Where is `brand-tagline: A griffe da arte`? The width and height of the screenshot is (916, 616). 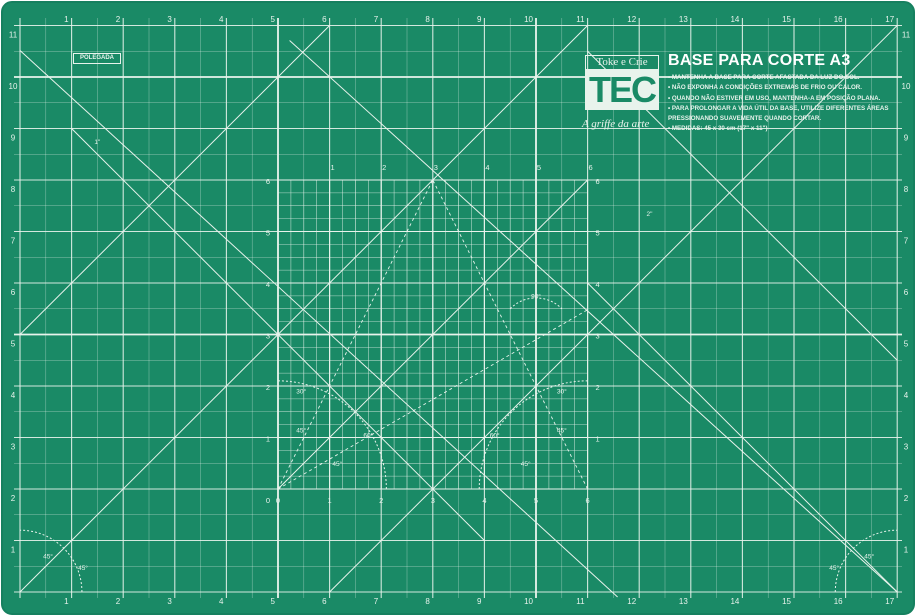
brand-tagline: A griffe da arte is located at coordinates (616, 124).